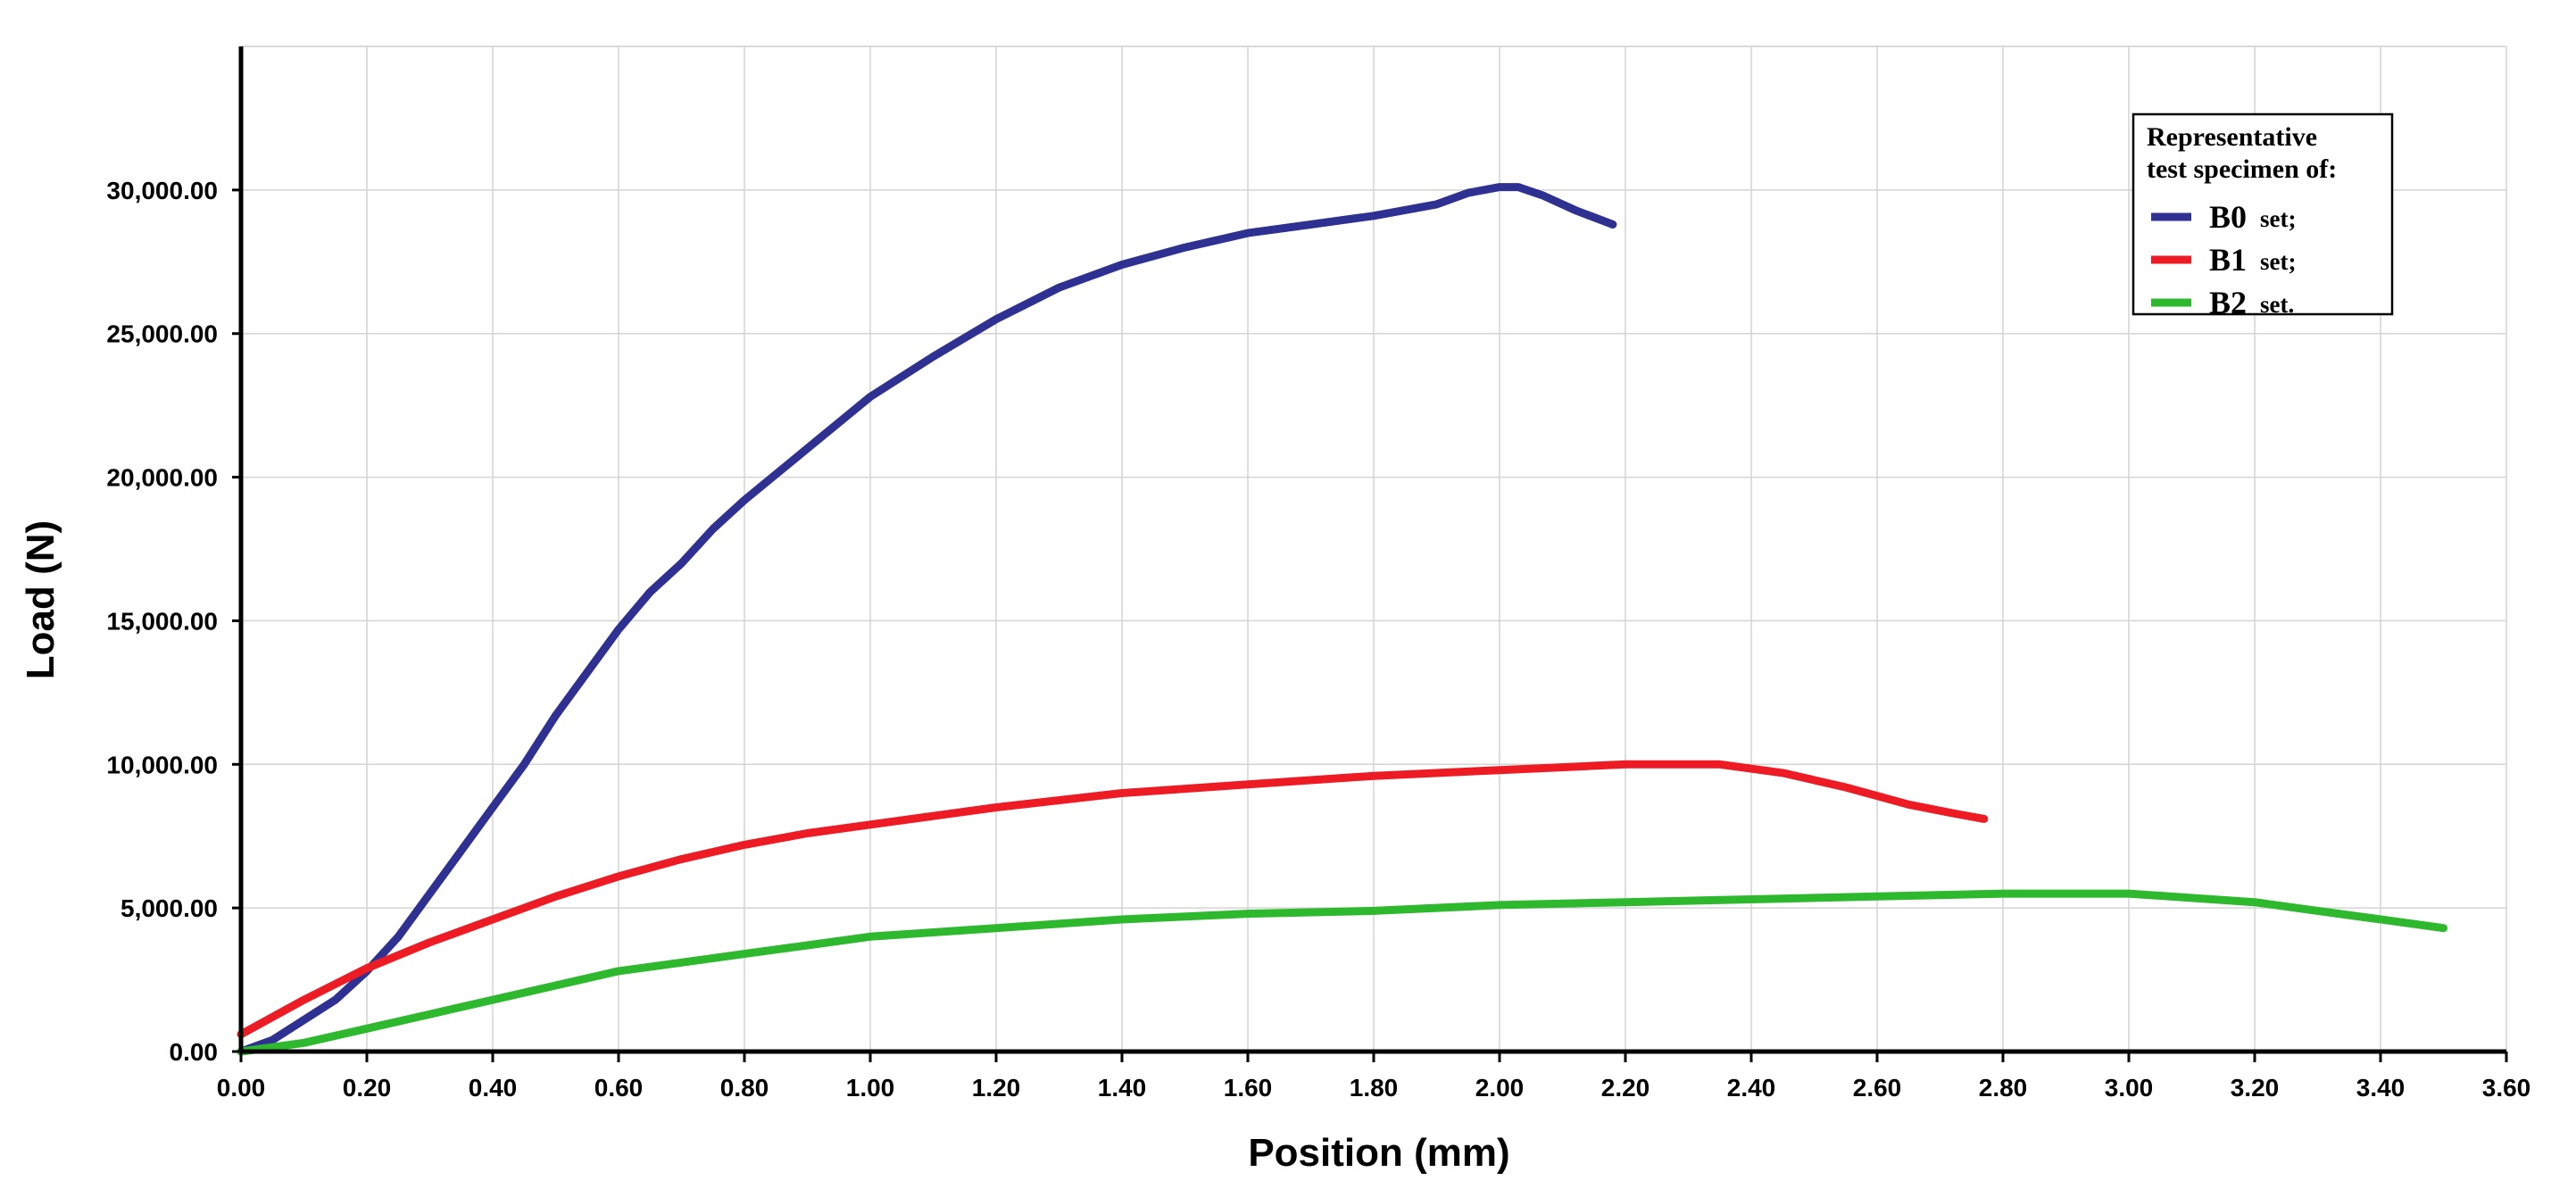  What do you see at coordinates (1752, 1088) in the screenshot?
I see `x-tick-label: 2.40` at bounding box center [1752, 1088].